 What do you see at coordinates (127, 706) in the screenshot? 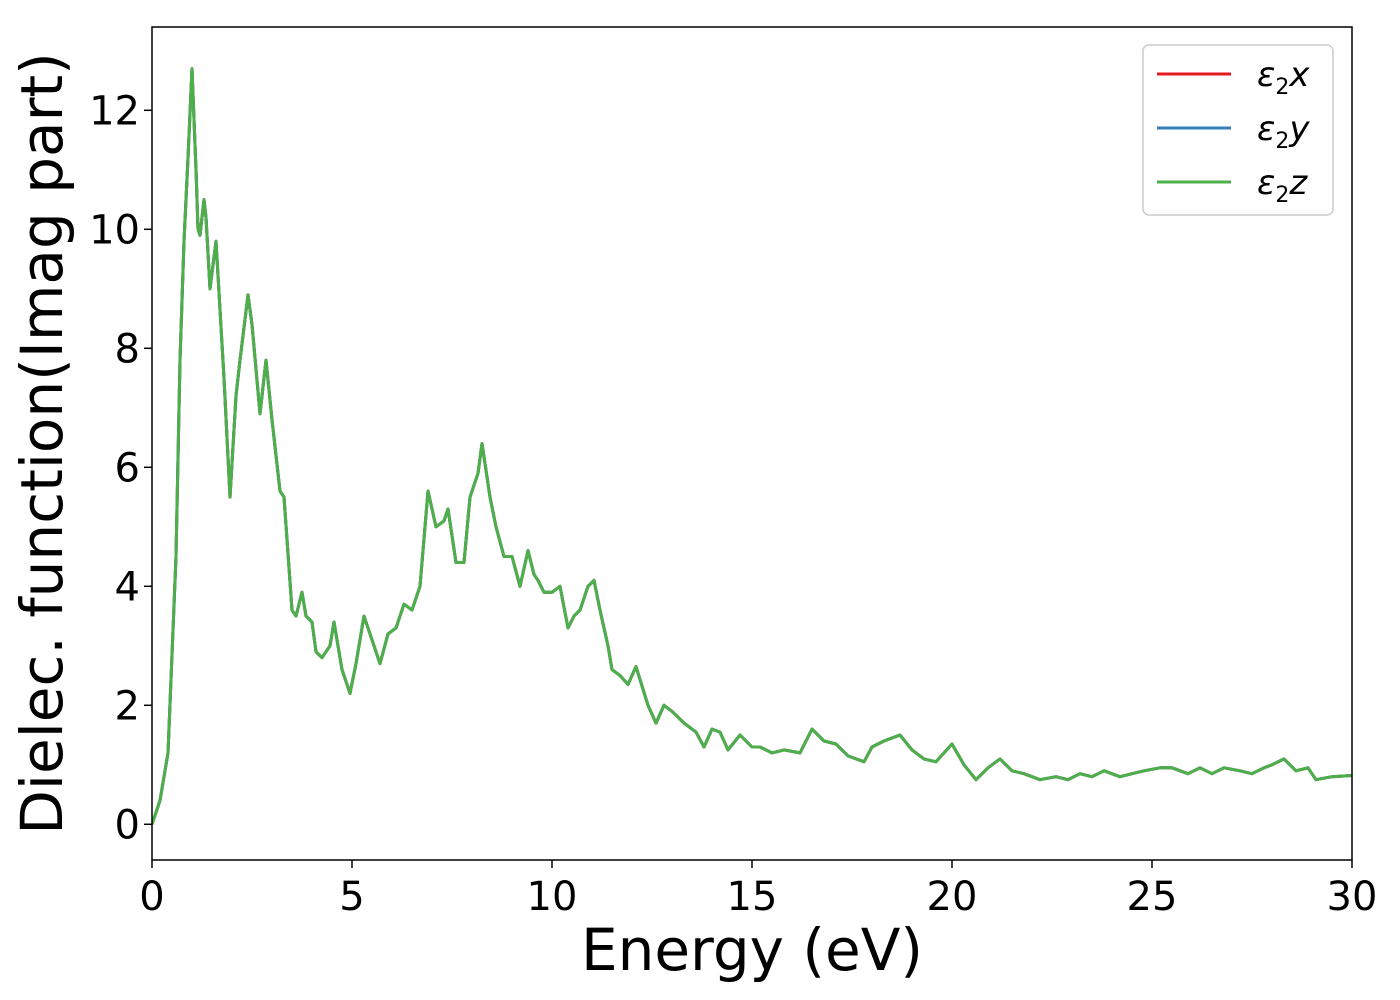
I see `y-tick-label: 2` at bounding box center [127, 706].